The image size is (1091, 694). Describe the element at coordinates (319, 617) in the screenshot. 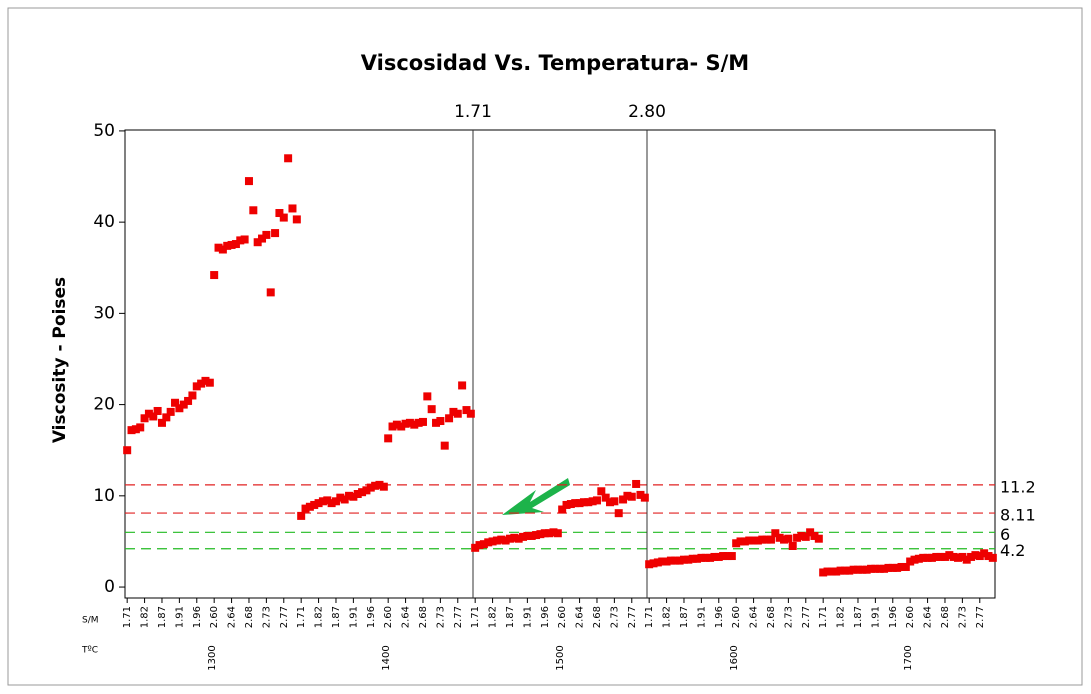

I see `x-tick-label: 1.82` at that location.